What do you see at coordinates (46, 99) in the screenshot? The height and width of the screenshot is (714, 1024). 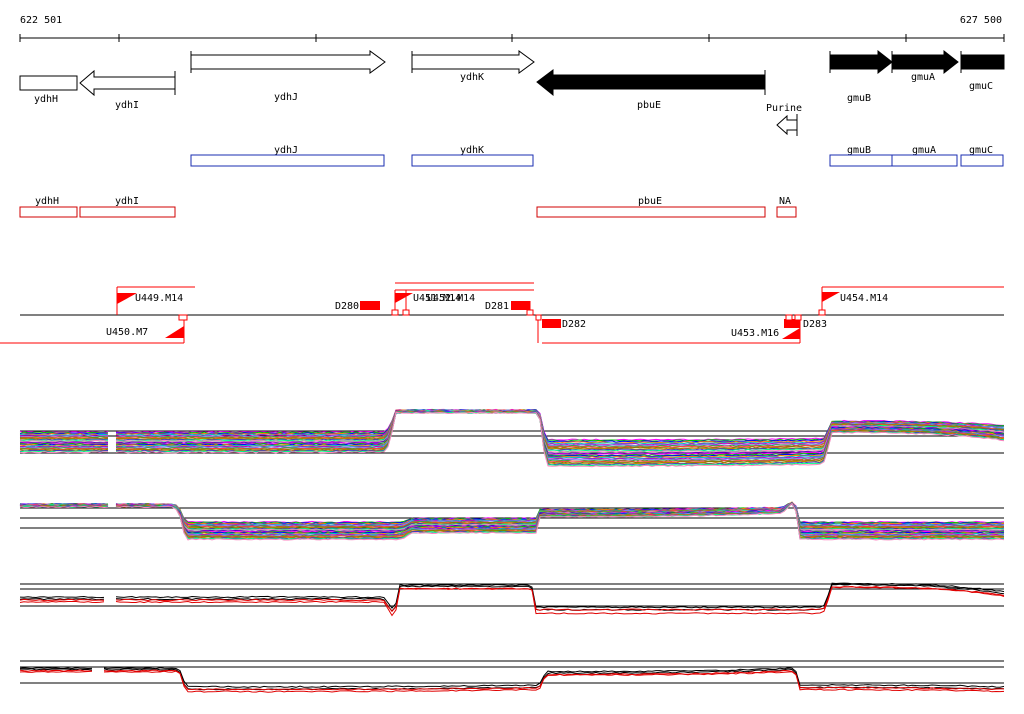 I see `gene-label: ydhH` at bounding box center [46, 99].